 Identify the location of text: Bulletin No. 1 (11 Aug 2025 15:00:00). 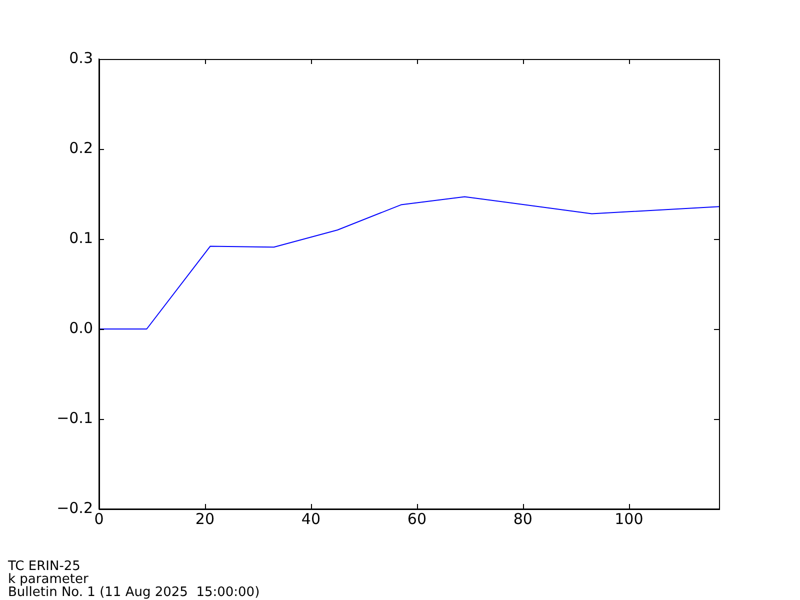
(134, 592).